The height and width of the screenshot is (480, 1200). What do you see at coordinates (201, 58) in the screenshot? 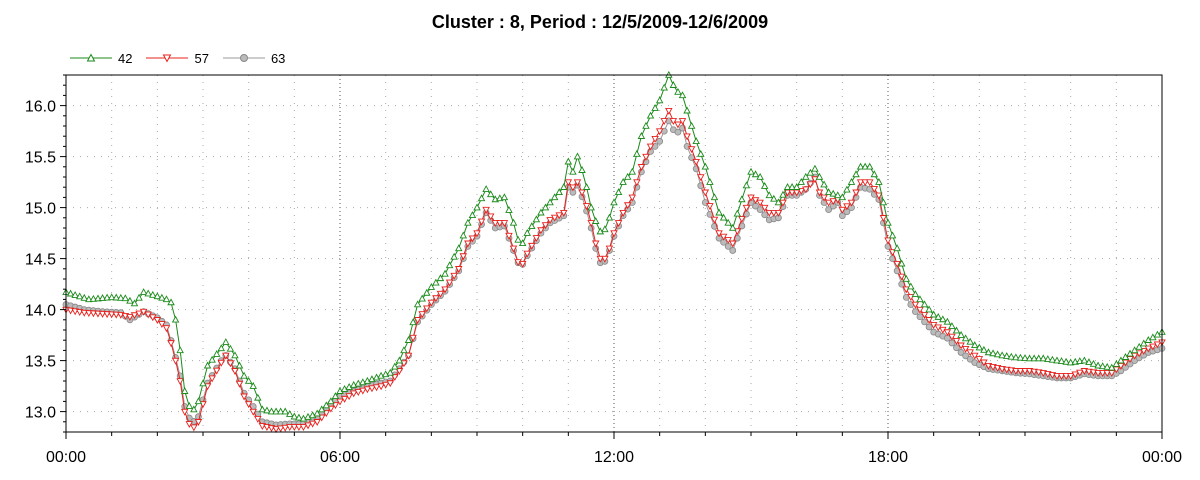
I see `legend-label-57: 57` at bounding box center [201, 58].